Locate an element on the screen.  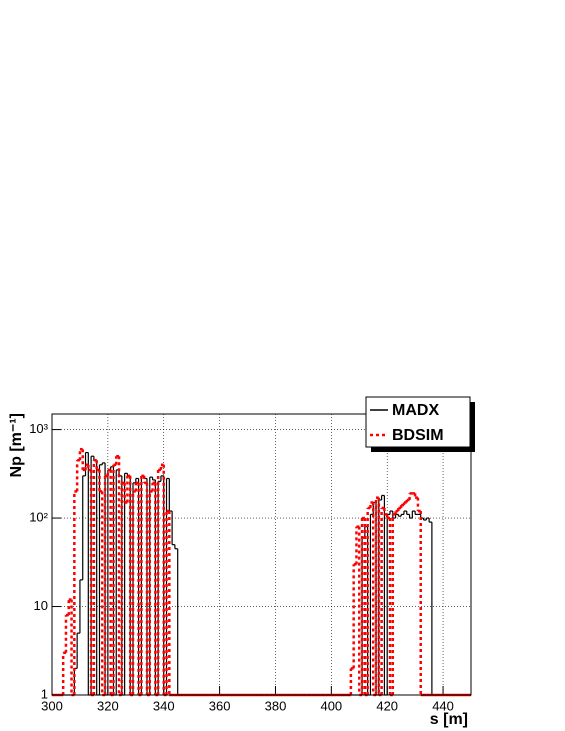
x-tick-label: 440 is located at coordinates (443, 705).